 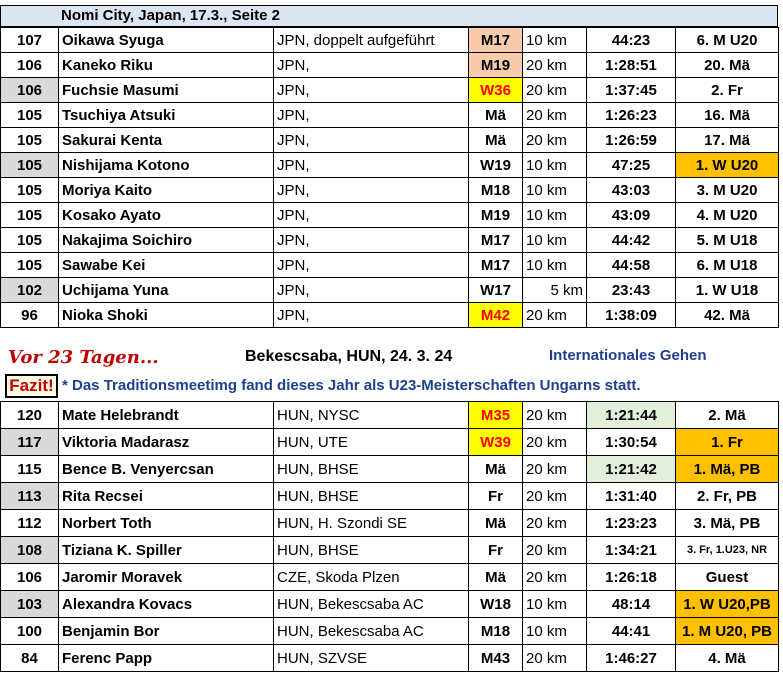 What do you see at coordinates (727, 265) in the screenshot?
I see `placement-cell: 6. M U18` at bounding box center [727, 265].